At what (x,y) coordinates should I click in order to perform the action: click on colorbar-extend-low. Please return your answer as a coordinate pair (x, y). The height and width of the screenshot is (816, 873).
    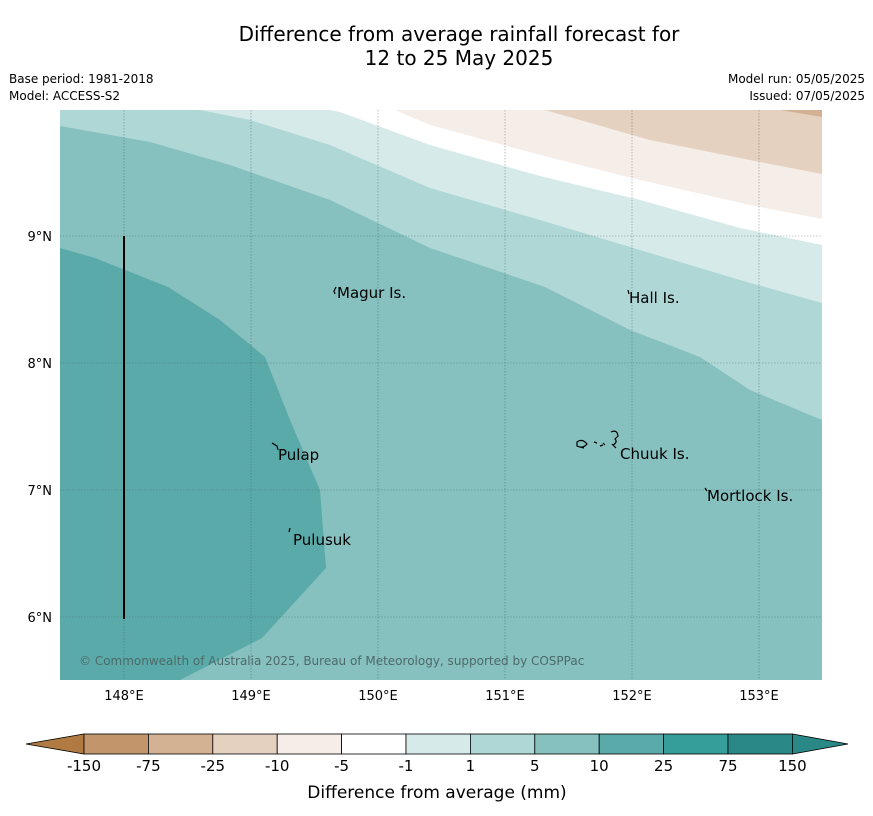
    Looking at the image, I should click on (55, 744).